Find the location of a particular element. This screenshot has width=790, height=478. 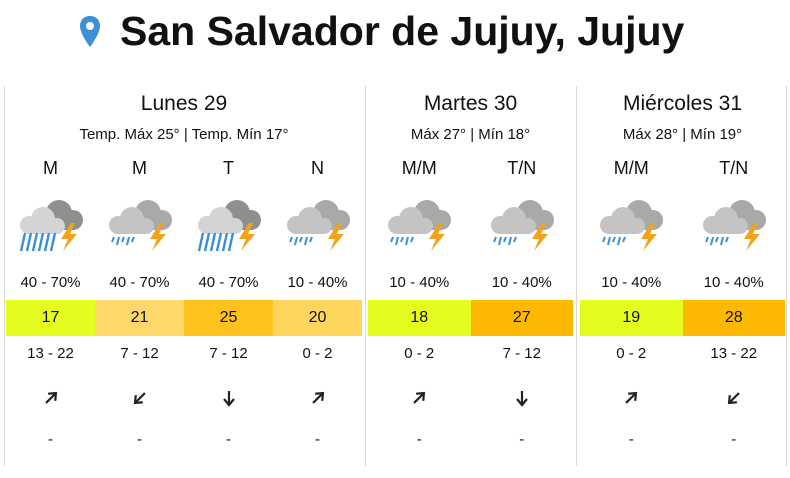

temperature: 21 is located at coordinates (139, 318).